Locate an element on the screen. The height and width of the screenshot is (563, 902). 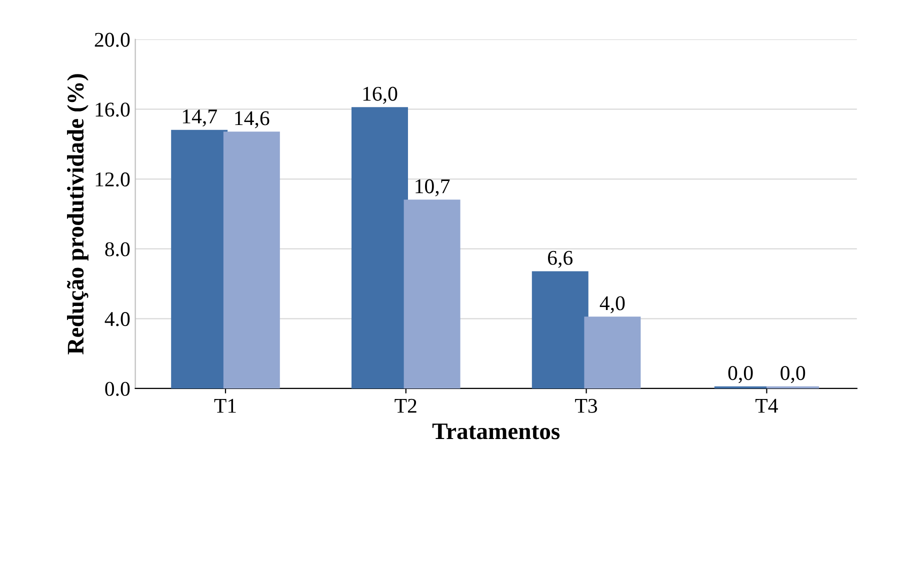
y-tick-label: 20.0 is located at coordinates (112, 39).